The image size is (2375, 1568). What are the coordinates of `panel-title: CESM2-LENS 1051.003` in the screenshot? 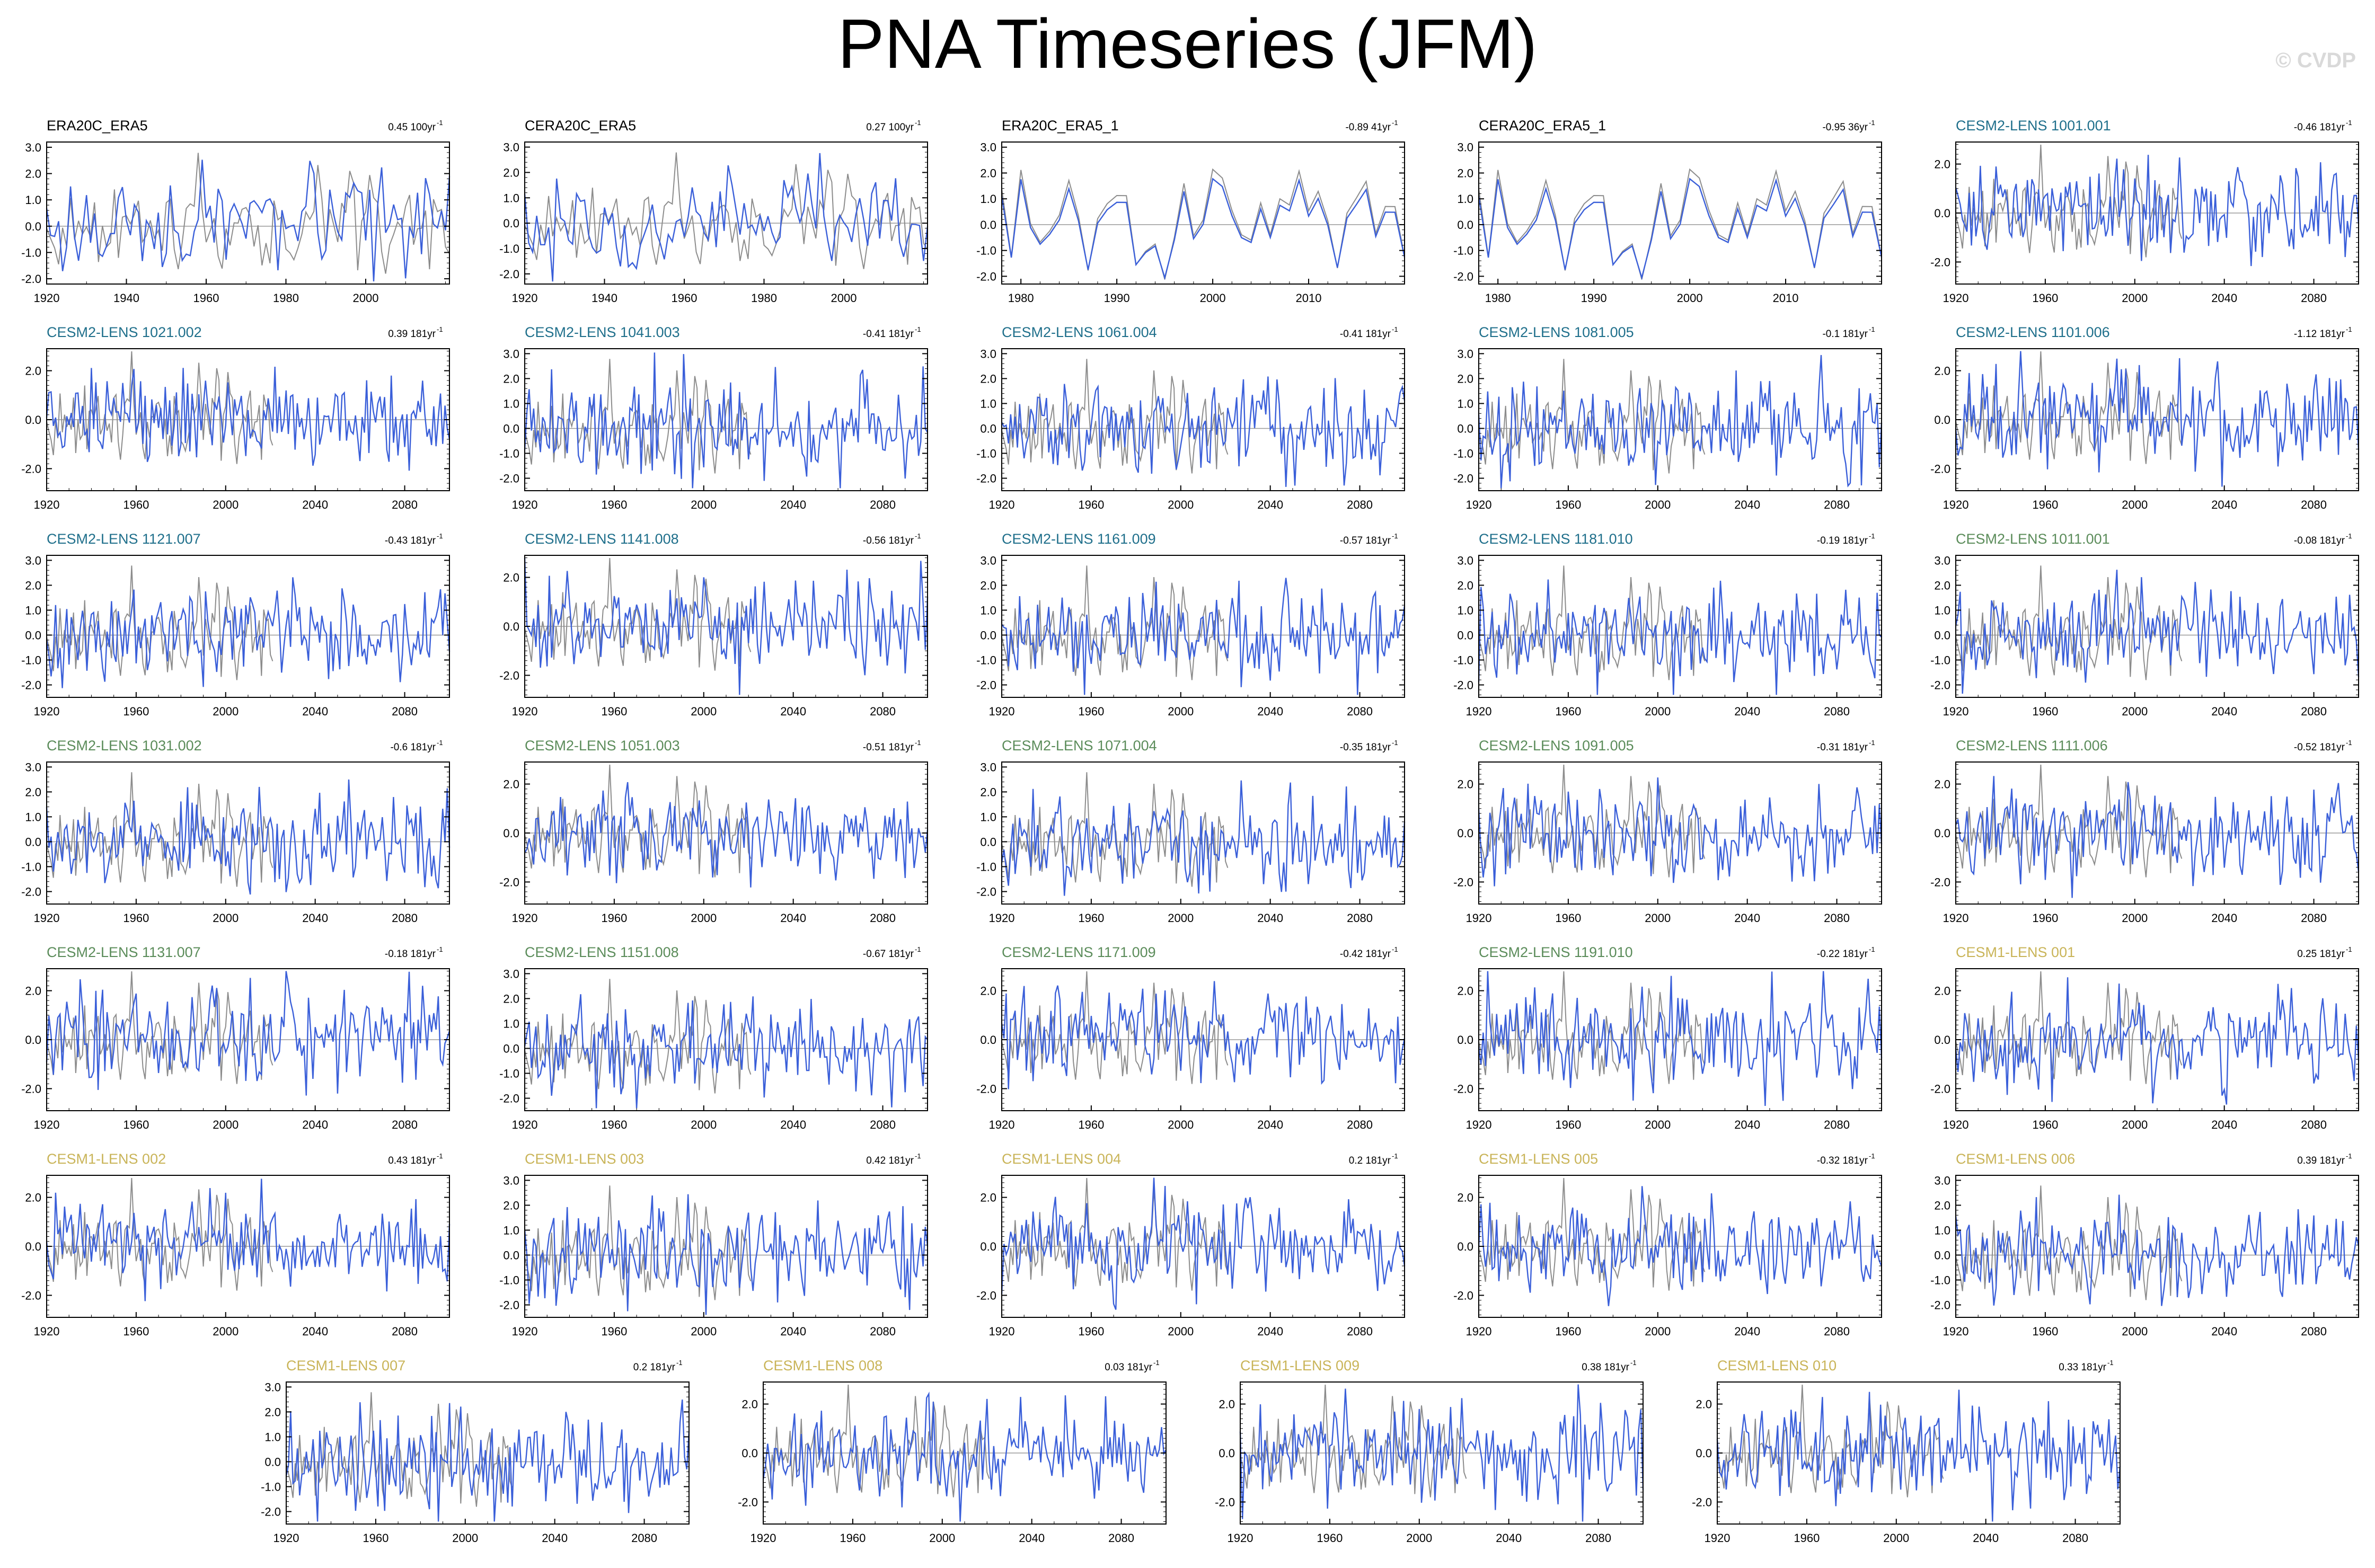 It's located at (602, 746).